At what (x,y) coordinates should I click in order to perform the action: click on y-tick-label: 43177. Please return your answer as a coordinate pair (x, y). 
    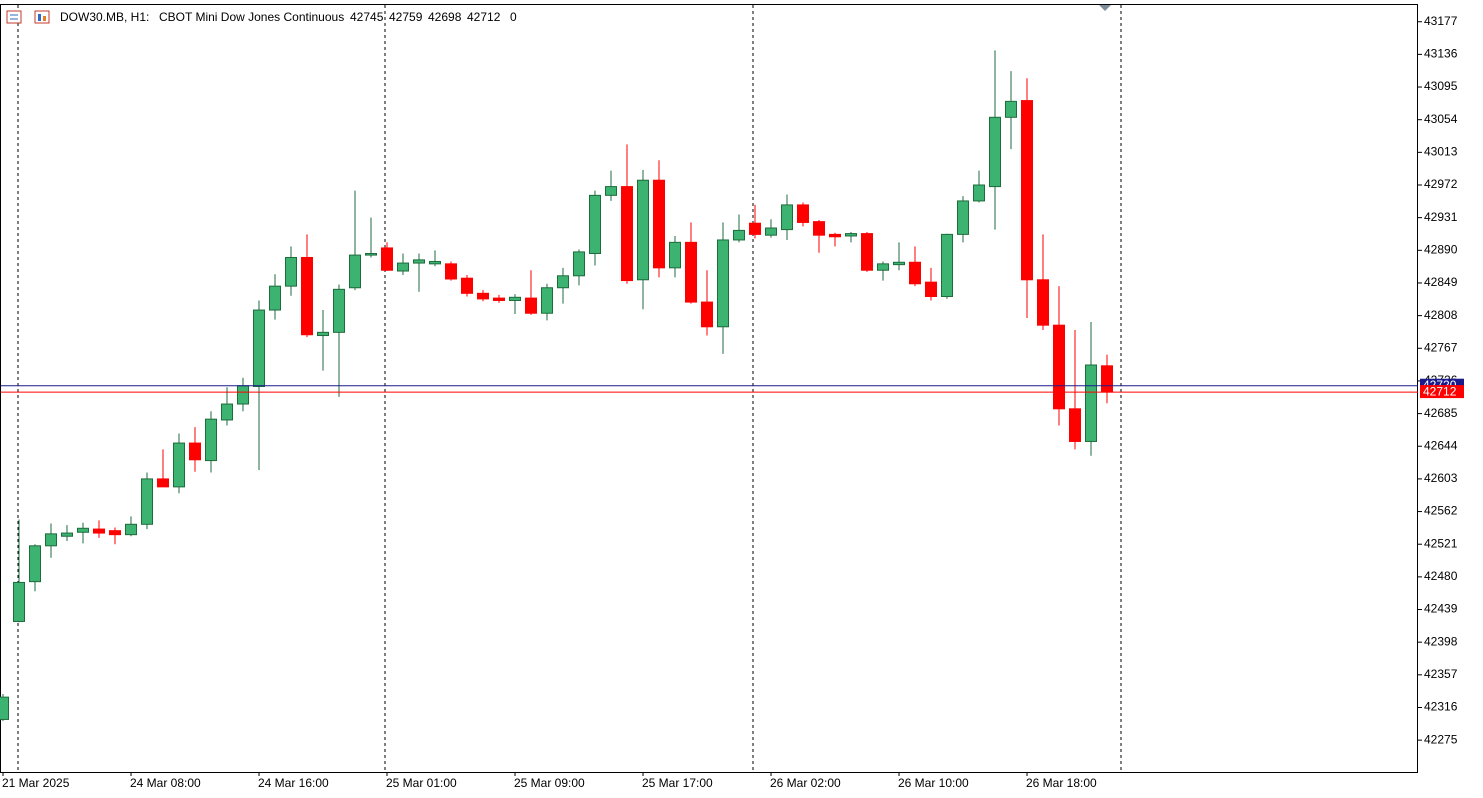
    Looking at the image, I should click on (1441, 21).